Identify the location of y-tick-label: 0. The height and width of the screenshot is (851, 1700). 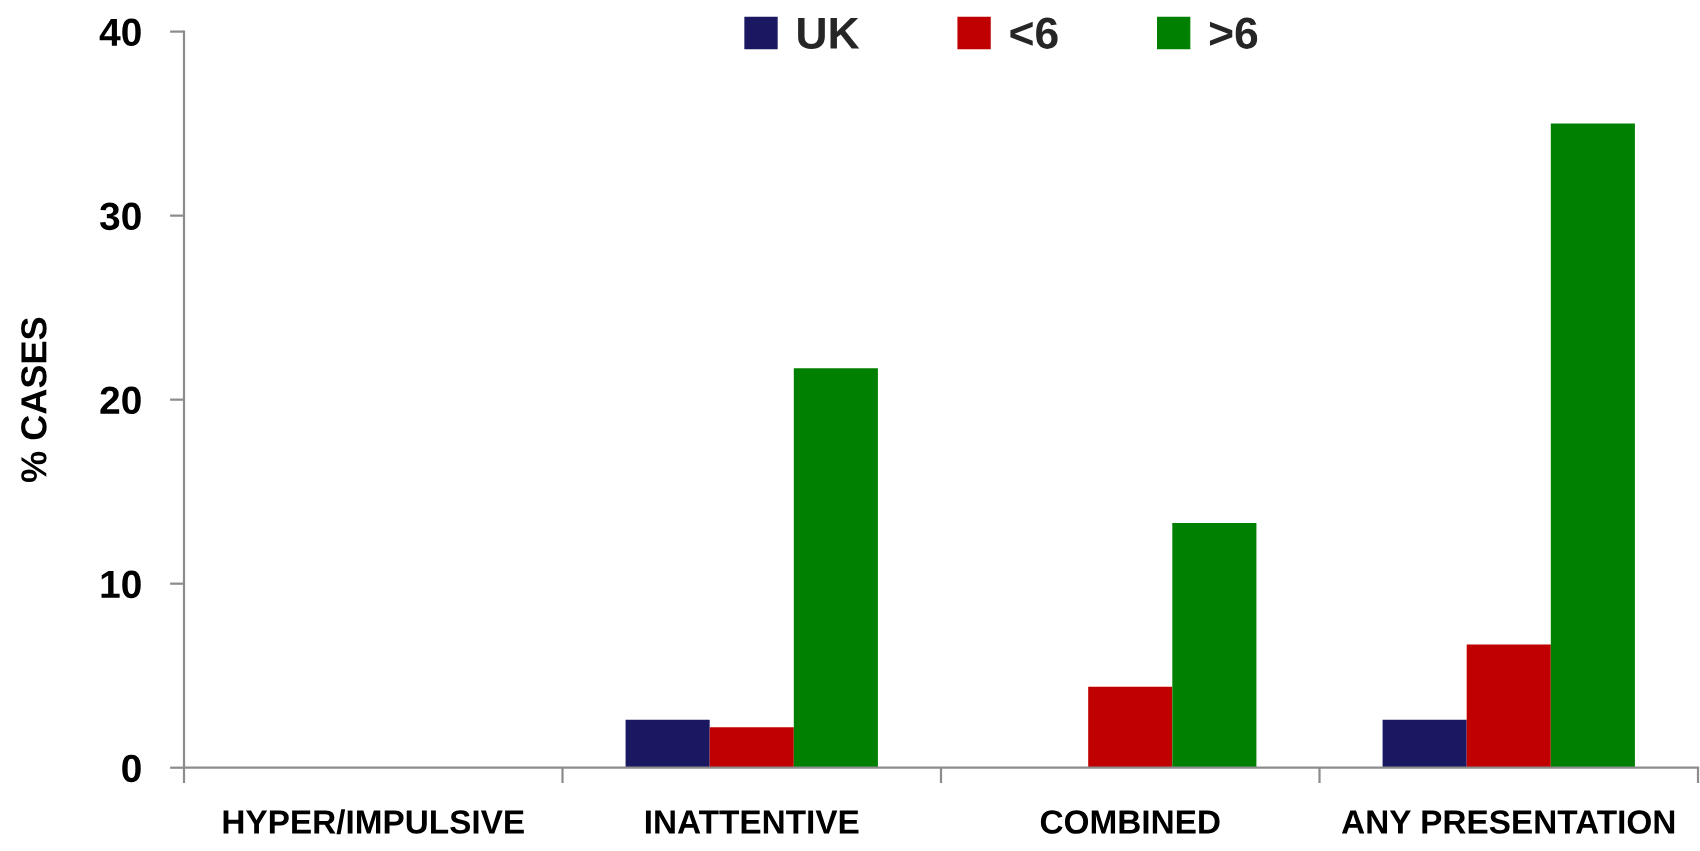
(131, 768).